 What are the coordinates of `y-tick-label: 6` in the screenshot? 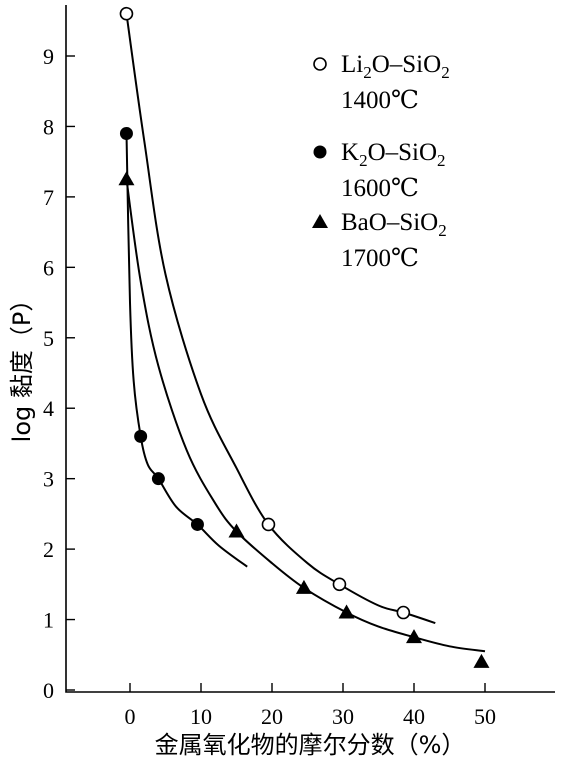 It's located at (48, 267).